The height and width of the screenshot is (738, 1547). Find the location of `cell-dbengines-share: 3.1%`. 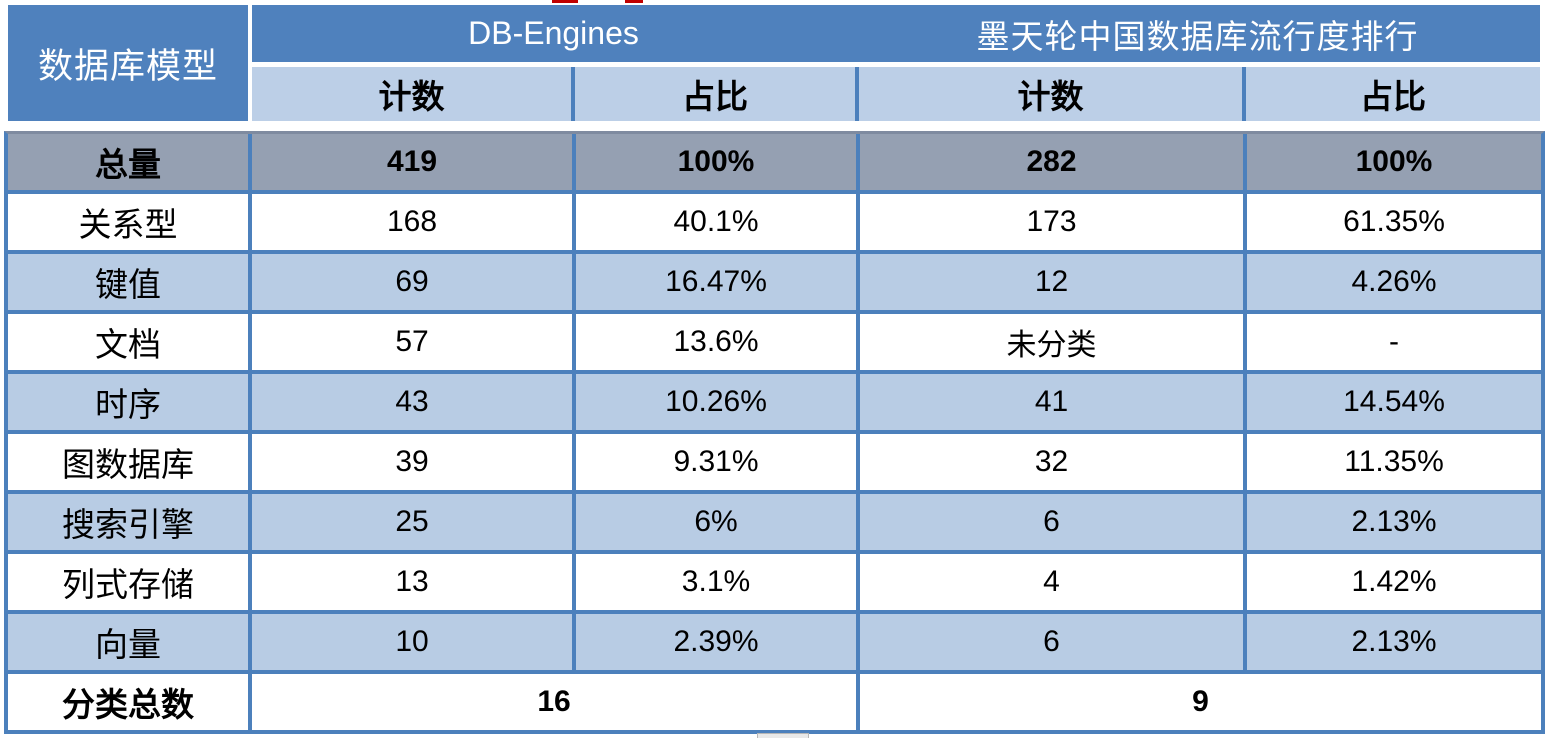

cell-dbengines-share: 3.1% is located at coordinates (716, 582).